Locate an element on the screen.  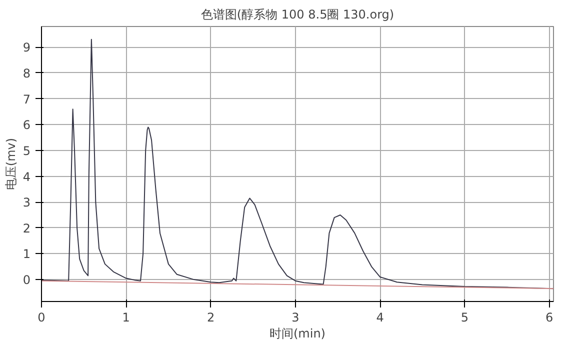
y-tick-label: 7 is located at coordinates (26, 99).